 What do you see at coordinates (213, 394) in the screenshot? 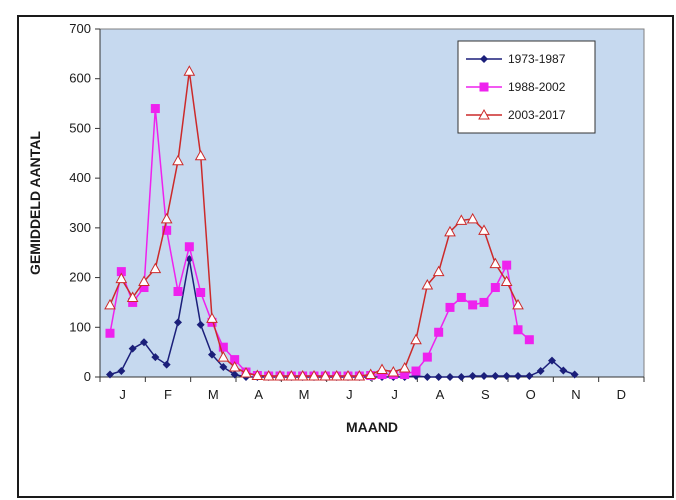
I see `x-tick-label: M` at bounding box center [213, 394].